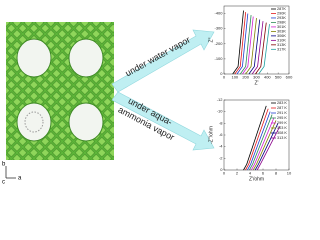 This screenshot has width=320, height=240. What do you see at coordinates (220, 111) in the screenshot?
I see `y-tick-label: -10` at bounding box center [220, 111].